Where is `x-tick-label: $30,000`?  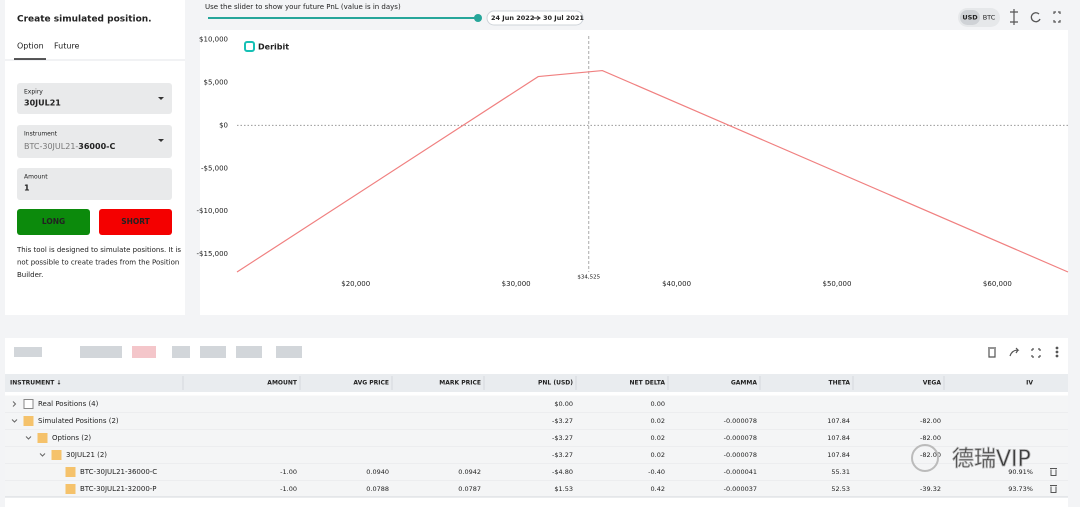 x-tick-label: $30,000 is located at coordinates (516, 284).